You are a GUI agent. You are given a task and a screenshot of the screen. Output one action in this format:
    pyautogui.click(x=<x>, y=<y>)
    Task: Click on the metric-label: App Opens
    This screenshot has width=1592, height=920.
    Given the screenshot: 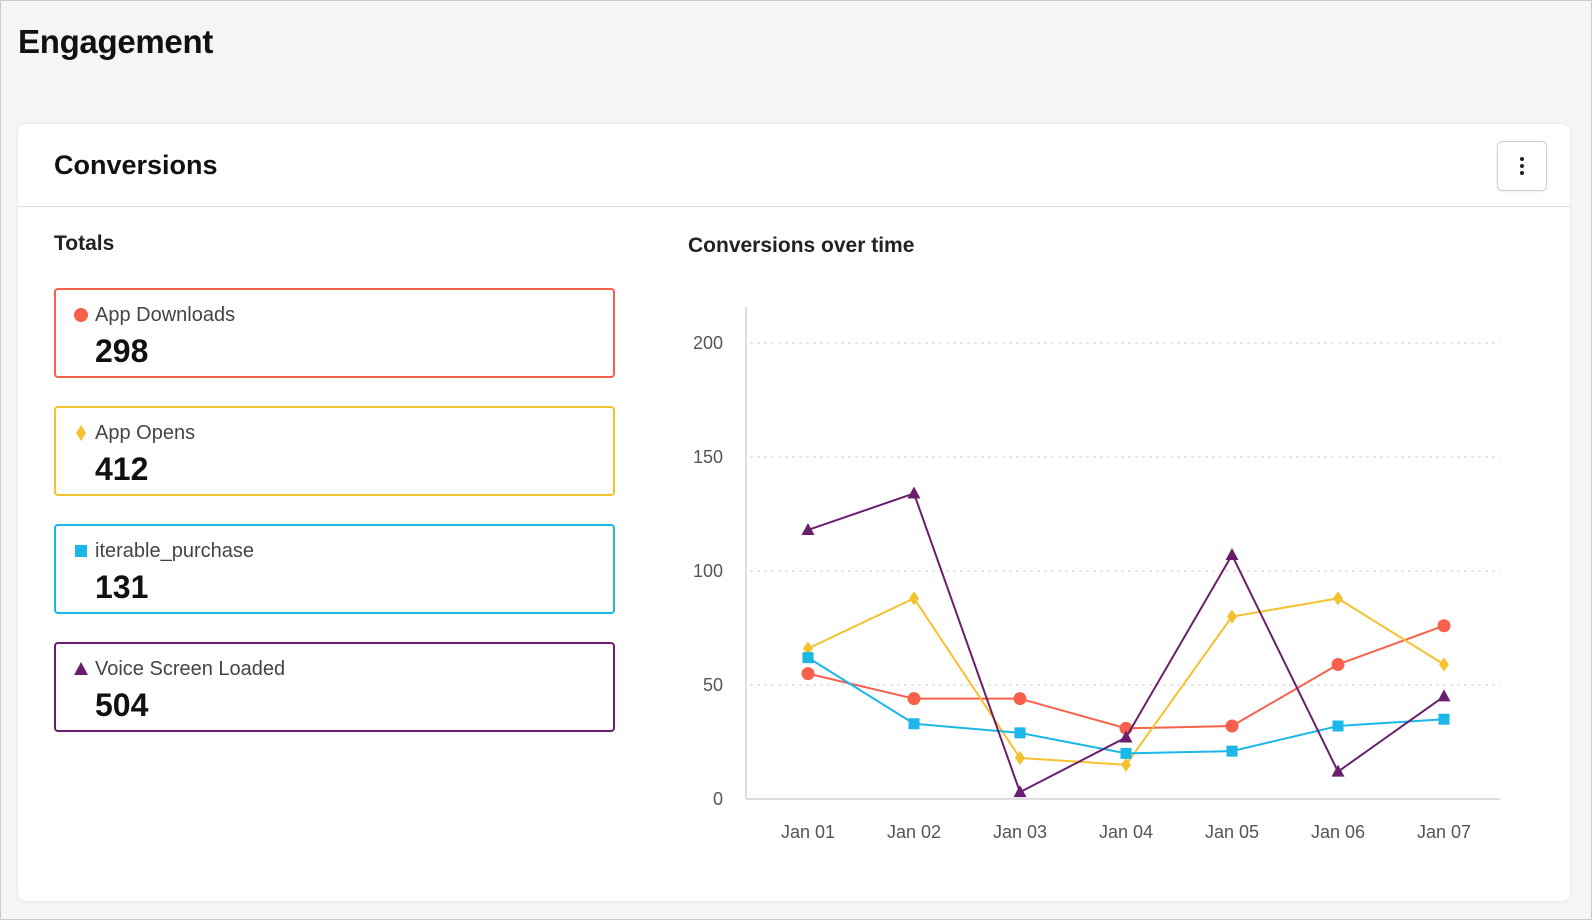 What is the action you would take?
    pyautogui.click(x=145, y=433)
    